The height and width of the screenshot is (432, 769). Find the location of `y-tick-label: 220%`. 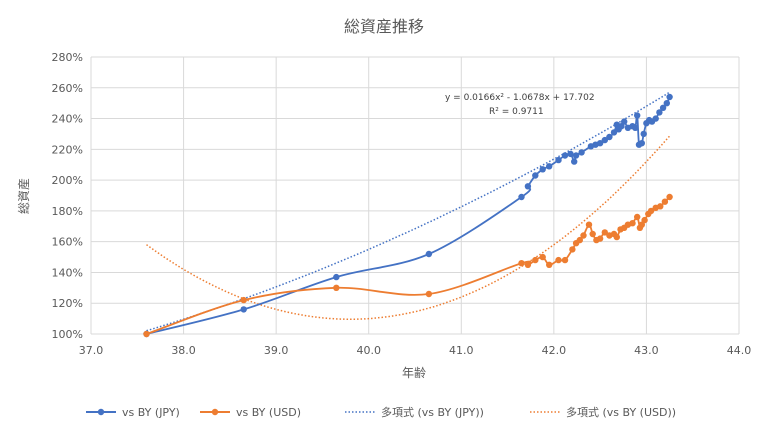

y-tick-label: 220% is located at coordinates (67, 149).